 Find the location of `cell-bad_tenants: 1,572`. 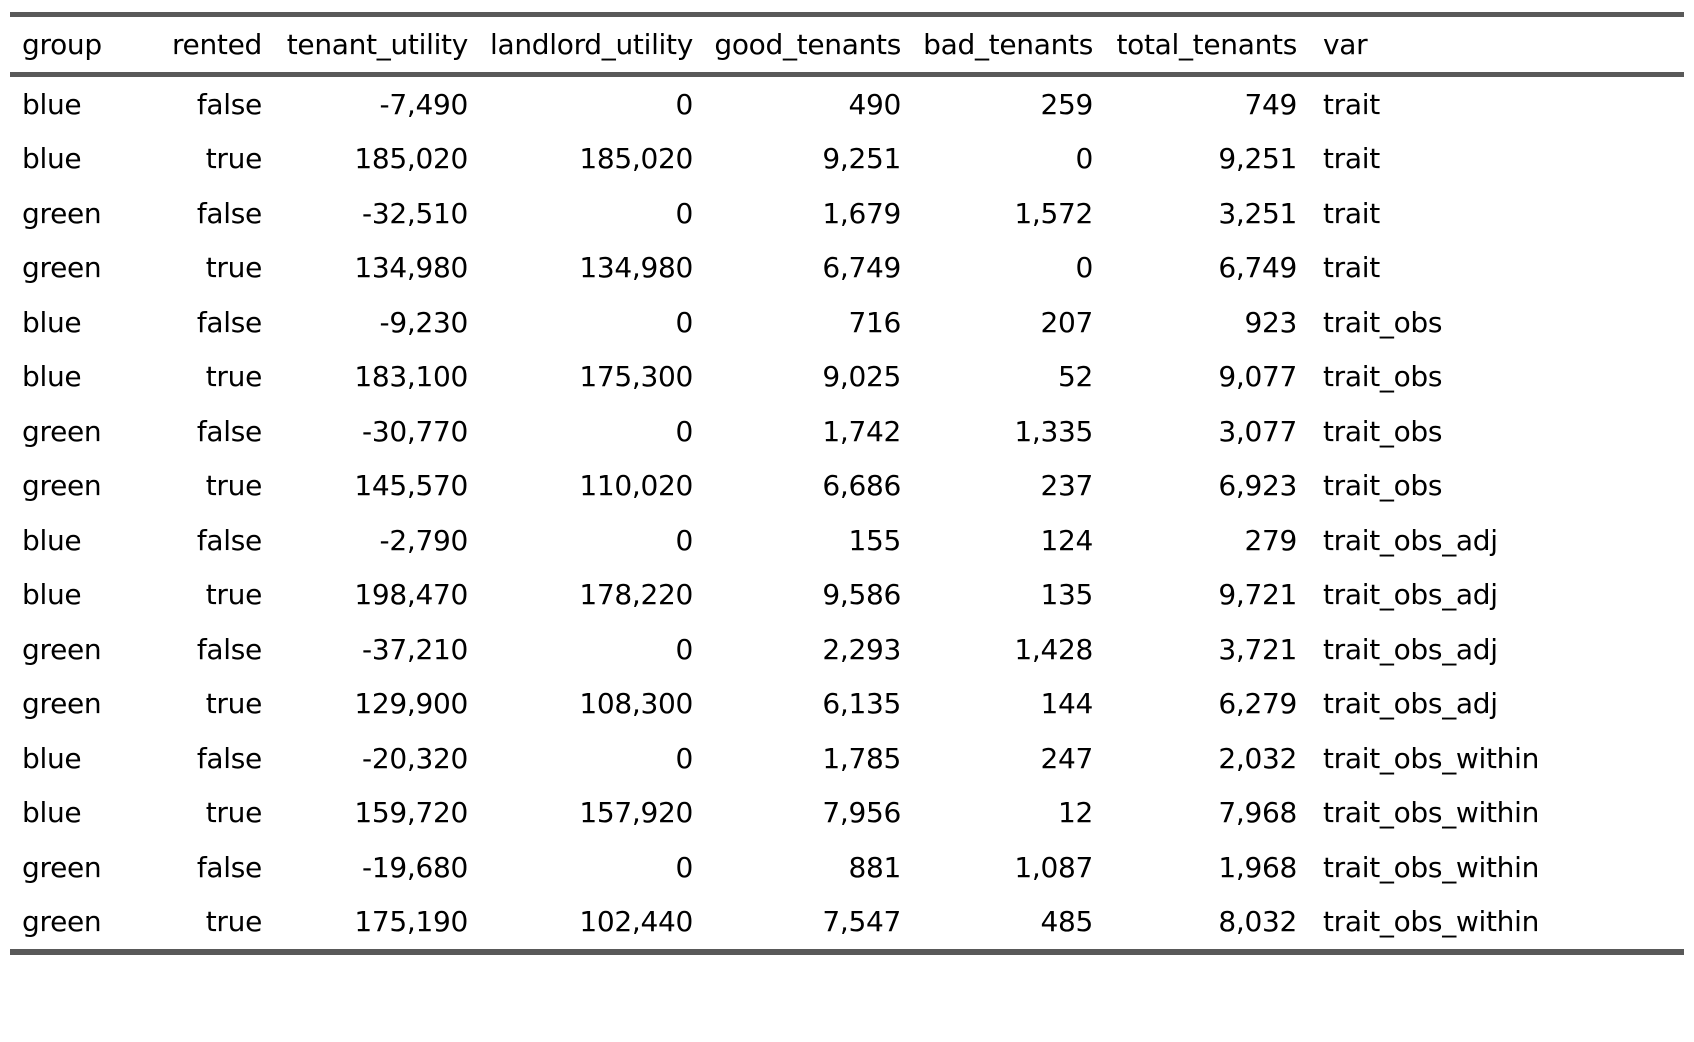

cell-bad_tenants: 1,572 is located at coordinates (1053, 213).